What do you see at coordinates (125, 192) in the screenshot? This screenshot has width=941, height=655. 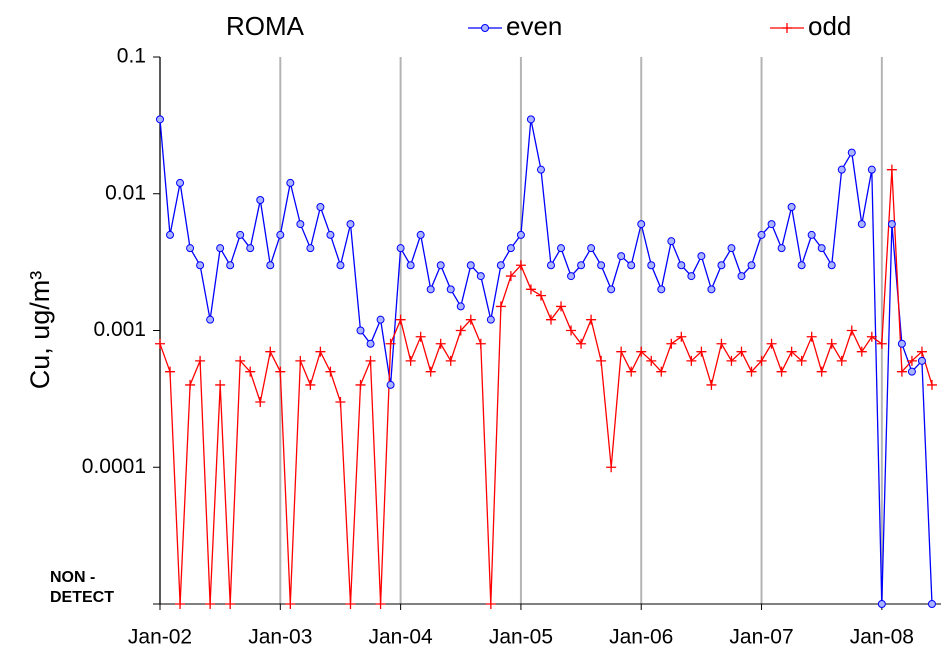 I see `y-tick-label: 0.01` at bounding box center [125, 192].